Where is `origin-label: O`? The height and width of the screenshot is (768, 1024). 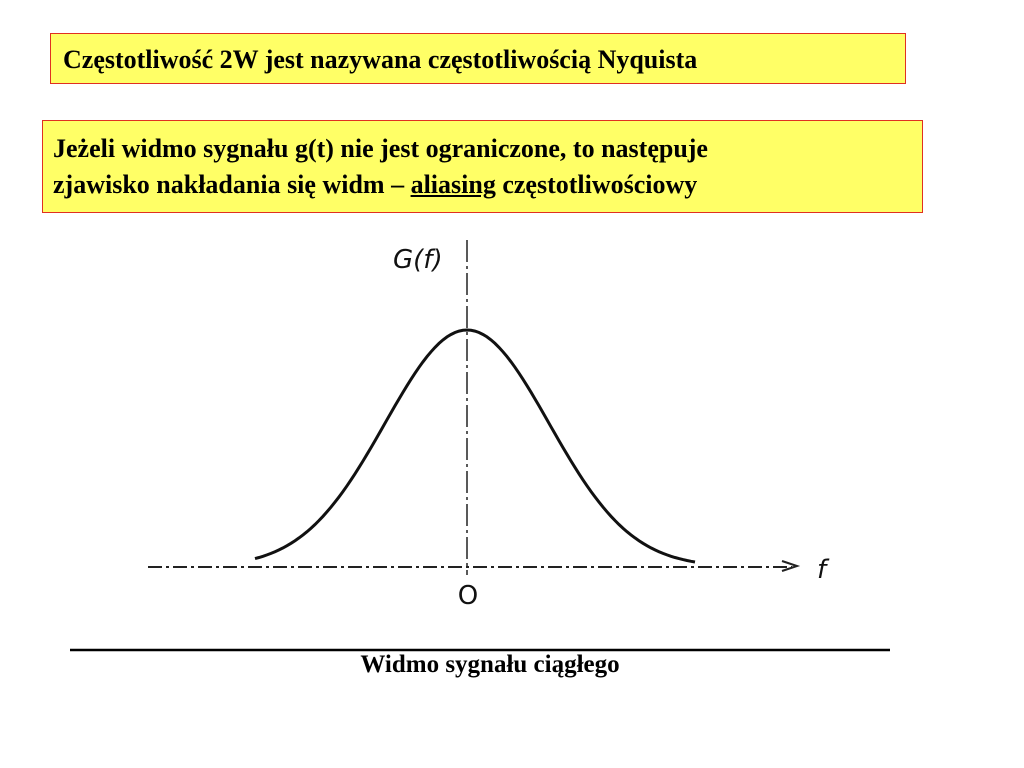 origin-label: O is located at coordinates (468, 596).